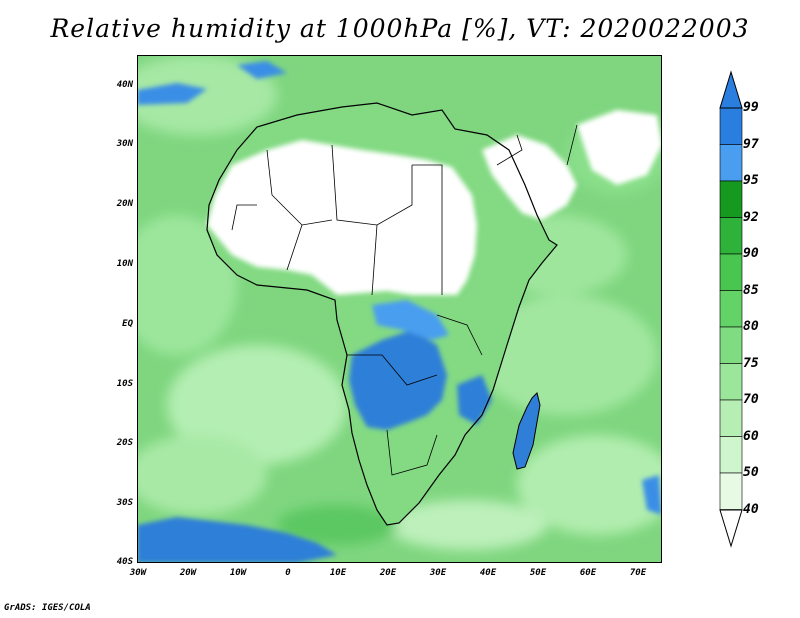  Describe the element at coordinates (751, 180) in the screenshot. I see `colorbar-label-95: 95` at that location.